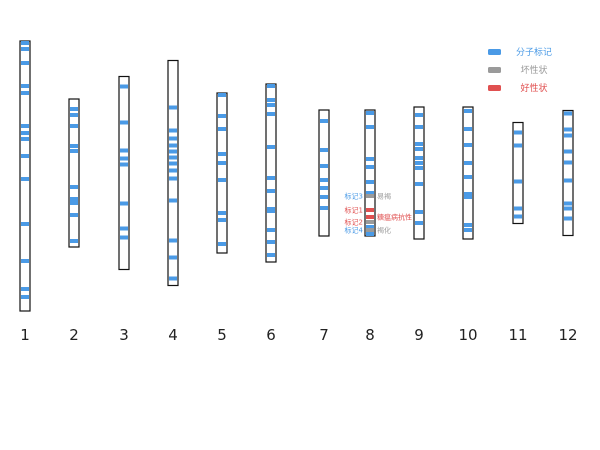 This screenshot has height=450, width=600. I want to click on chromosome-2: 2, so click(74, 221).